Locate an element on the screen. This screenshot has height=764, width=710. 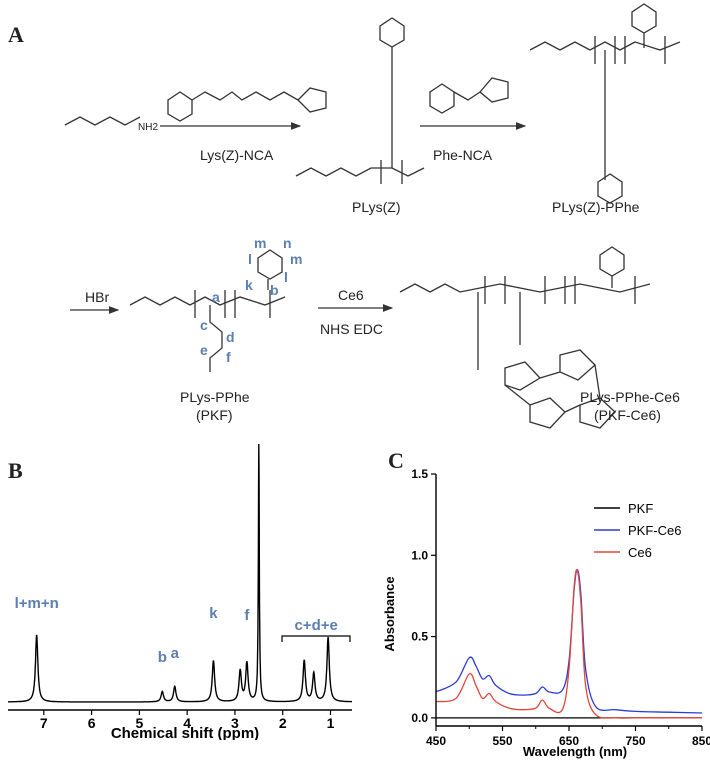
nmr-bracket is located at coordinates (316, 638).